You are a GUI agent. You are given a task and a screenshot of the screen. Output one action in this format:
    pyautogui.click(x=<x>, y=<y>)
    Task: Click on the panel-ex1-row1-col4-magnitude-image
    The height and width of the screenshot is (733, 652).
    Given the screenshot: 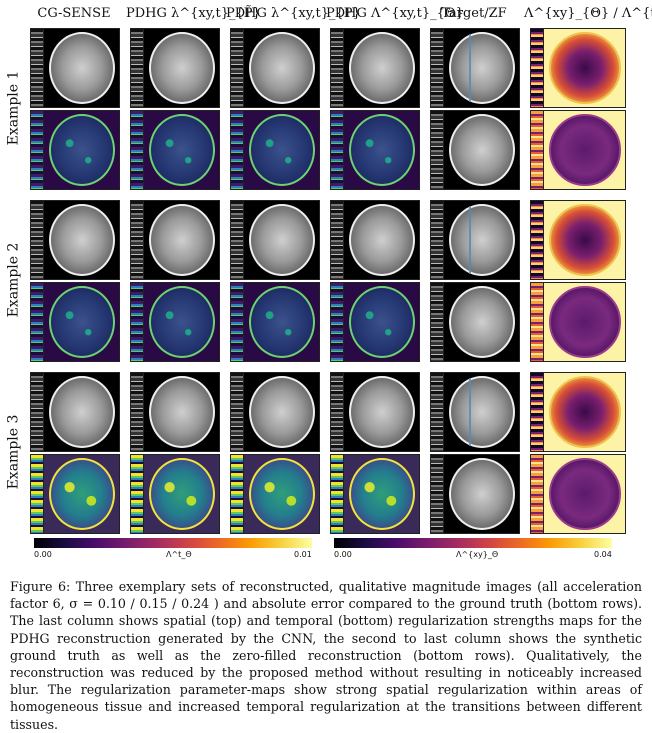 What is the action you would take?
    pyautogui.click(x=375, y=68)
    